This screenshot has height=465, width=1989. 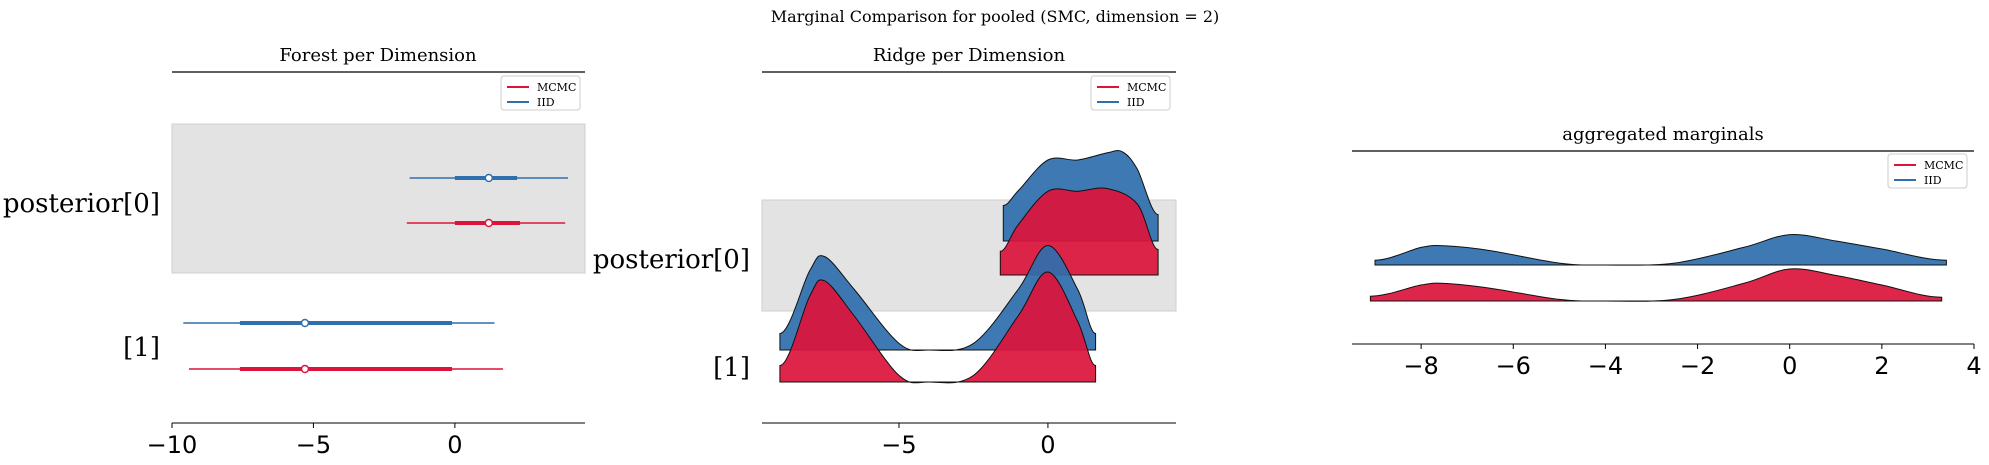 I want to click on panel-title: aggregated marginals, so click(x=1662, y=134).